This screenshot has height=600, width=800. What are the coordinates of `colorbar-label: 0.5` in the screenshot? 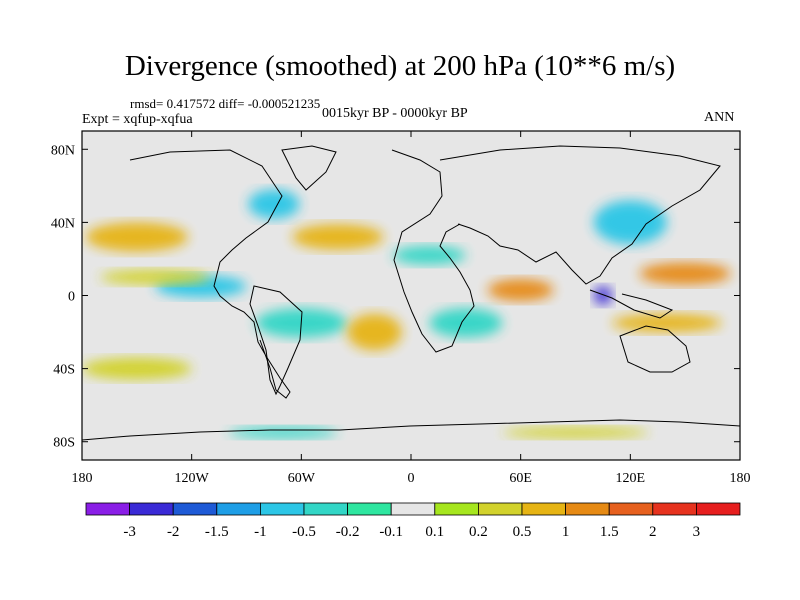 It's located at (522, 532).